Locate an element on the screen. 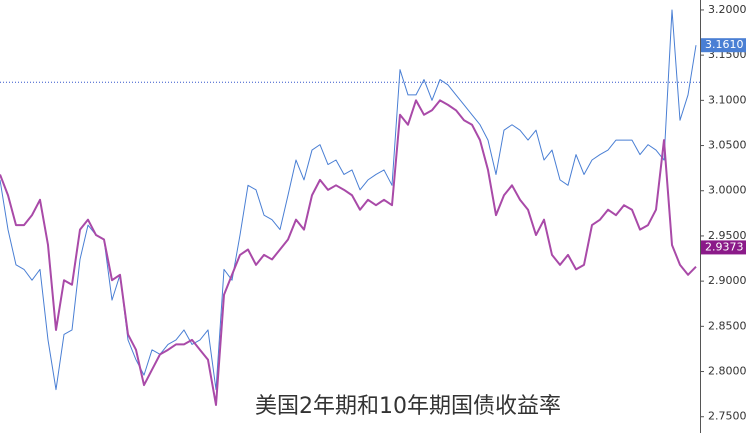  price-label: 2.9373 is located at coordinates (724, 246).